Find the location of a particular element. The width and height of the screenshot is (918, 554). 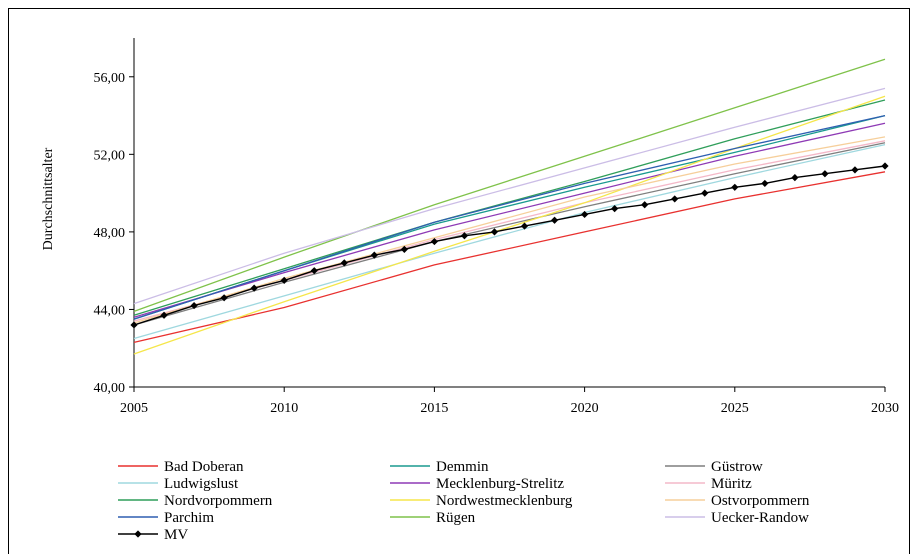

x-tick-label: 2010 is located at coordinates (284, 408).